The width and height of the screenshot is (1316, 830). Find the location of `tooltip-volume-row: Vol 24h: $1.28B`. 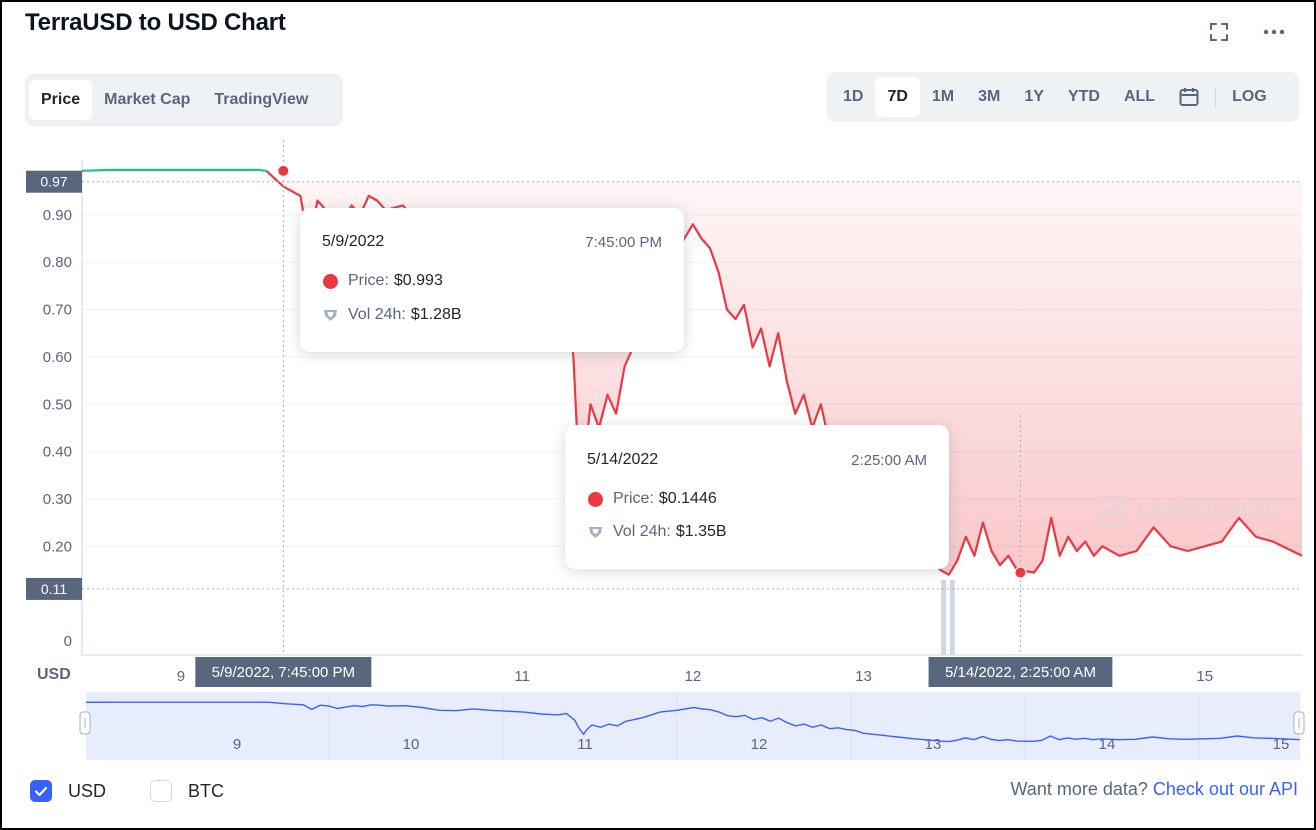

tooltip-volume-row: Vol 24h: $1.28B is located at coordinates (392, 315).